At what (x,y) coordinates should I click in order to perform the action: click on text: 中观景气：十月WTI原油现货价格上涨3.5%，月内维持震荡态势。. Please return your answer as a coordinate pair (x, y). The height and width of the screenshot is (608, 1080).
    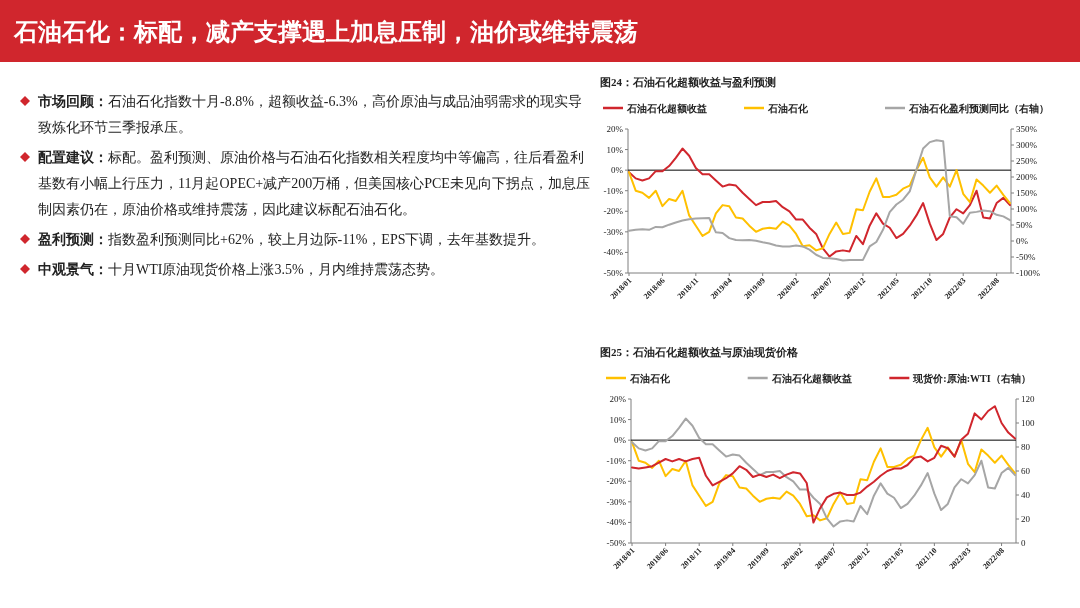
    Looking at the image, I should click on (241, 269).